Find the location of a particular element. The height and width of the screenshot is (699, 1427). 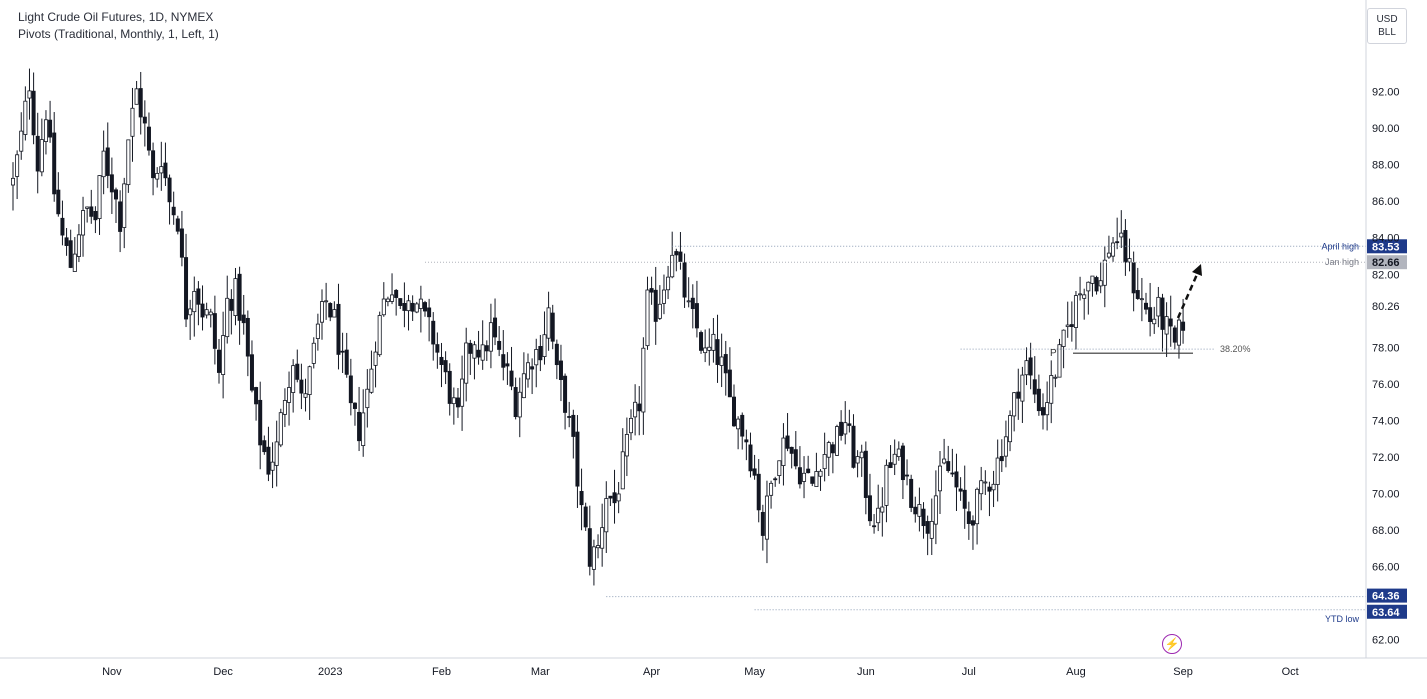

y-tick-label: 74.00 is located at coordinates (1386, 421).